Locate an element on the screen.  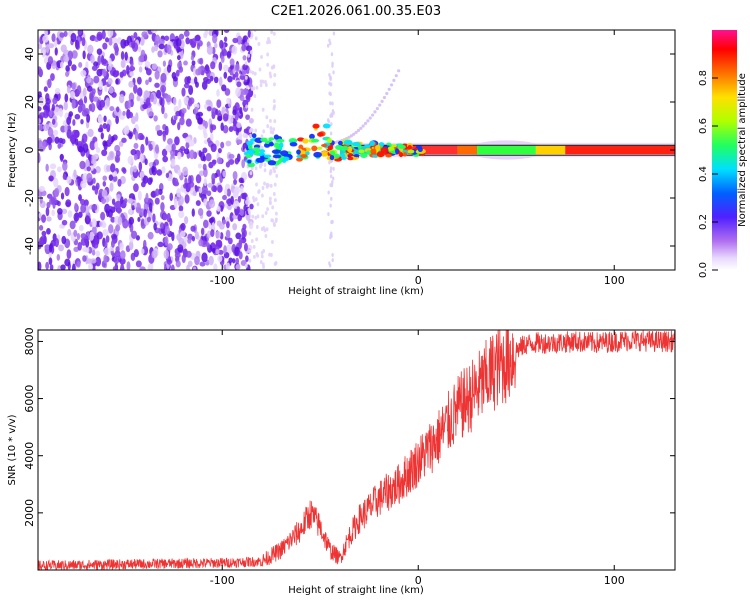
x-tick-label: -100 is located at coordinates (222, 280).